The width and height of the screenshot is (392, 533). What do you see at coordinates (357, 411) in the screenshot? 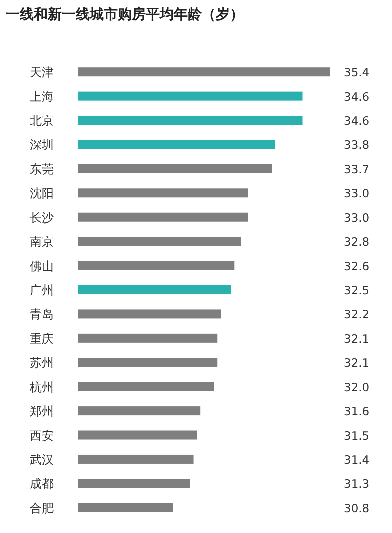
I see `data-label: 31.6` at bounding box center [357, 411].